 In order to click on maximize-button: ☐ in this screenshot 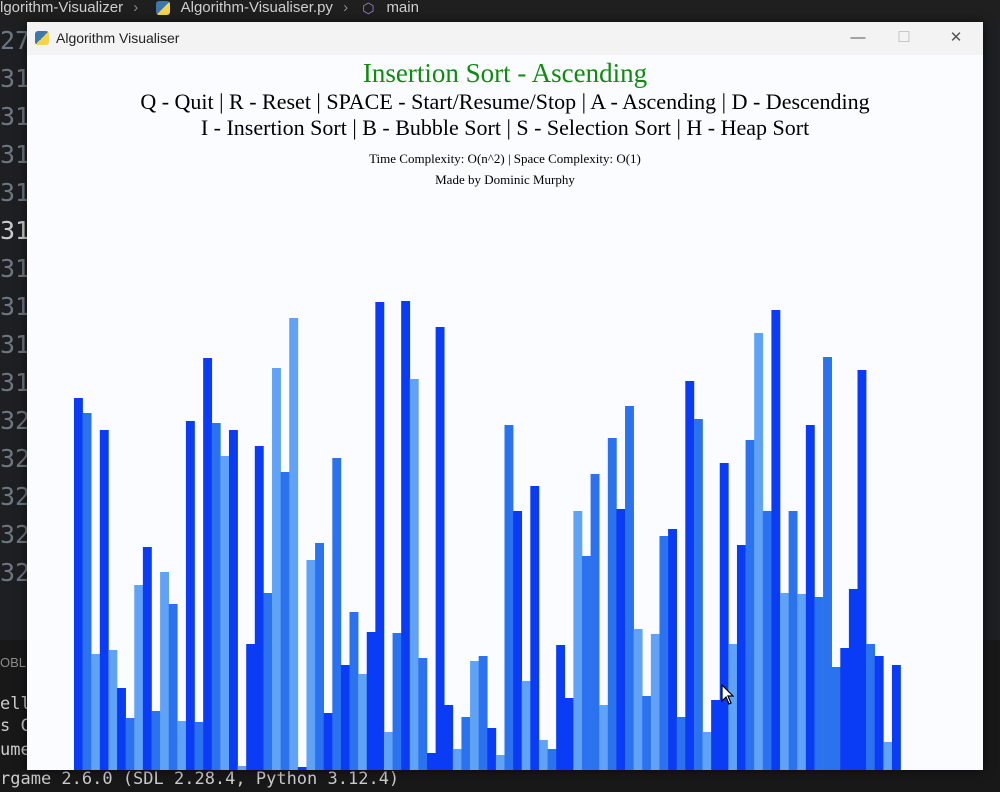, I will do `click(904, 37)`.